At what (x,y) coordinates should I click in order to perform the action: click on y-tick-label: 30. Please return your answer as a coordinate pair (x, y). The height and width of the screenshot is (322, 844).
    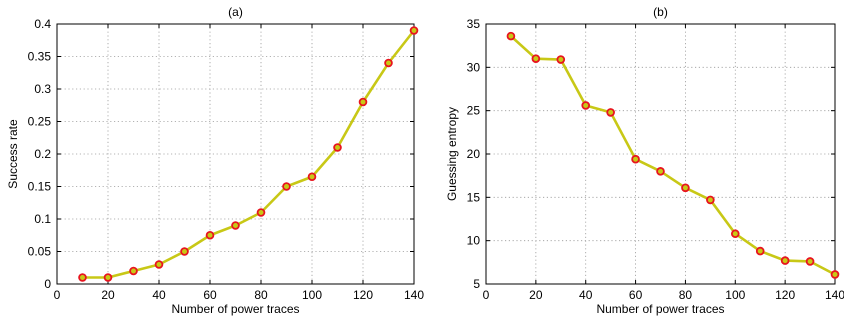
    Looking at the image, I should click on (474, 67).